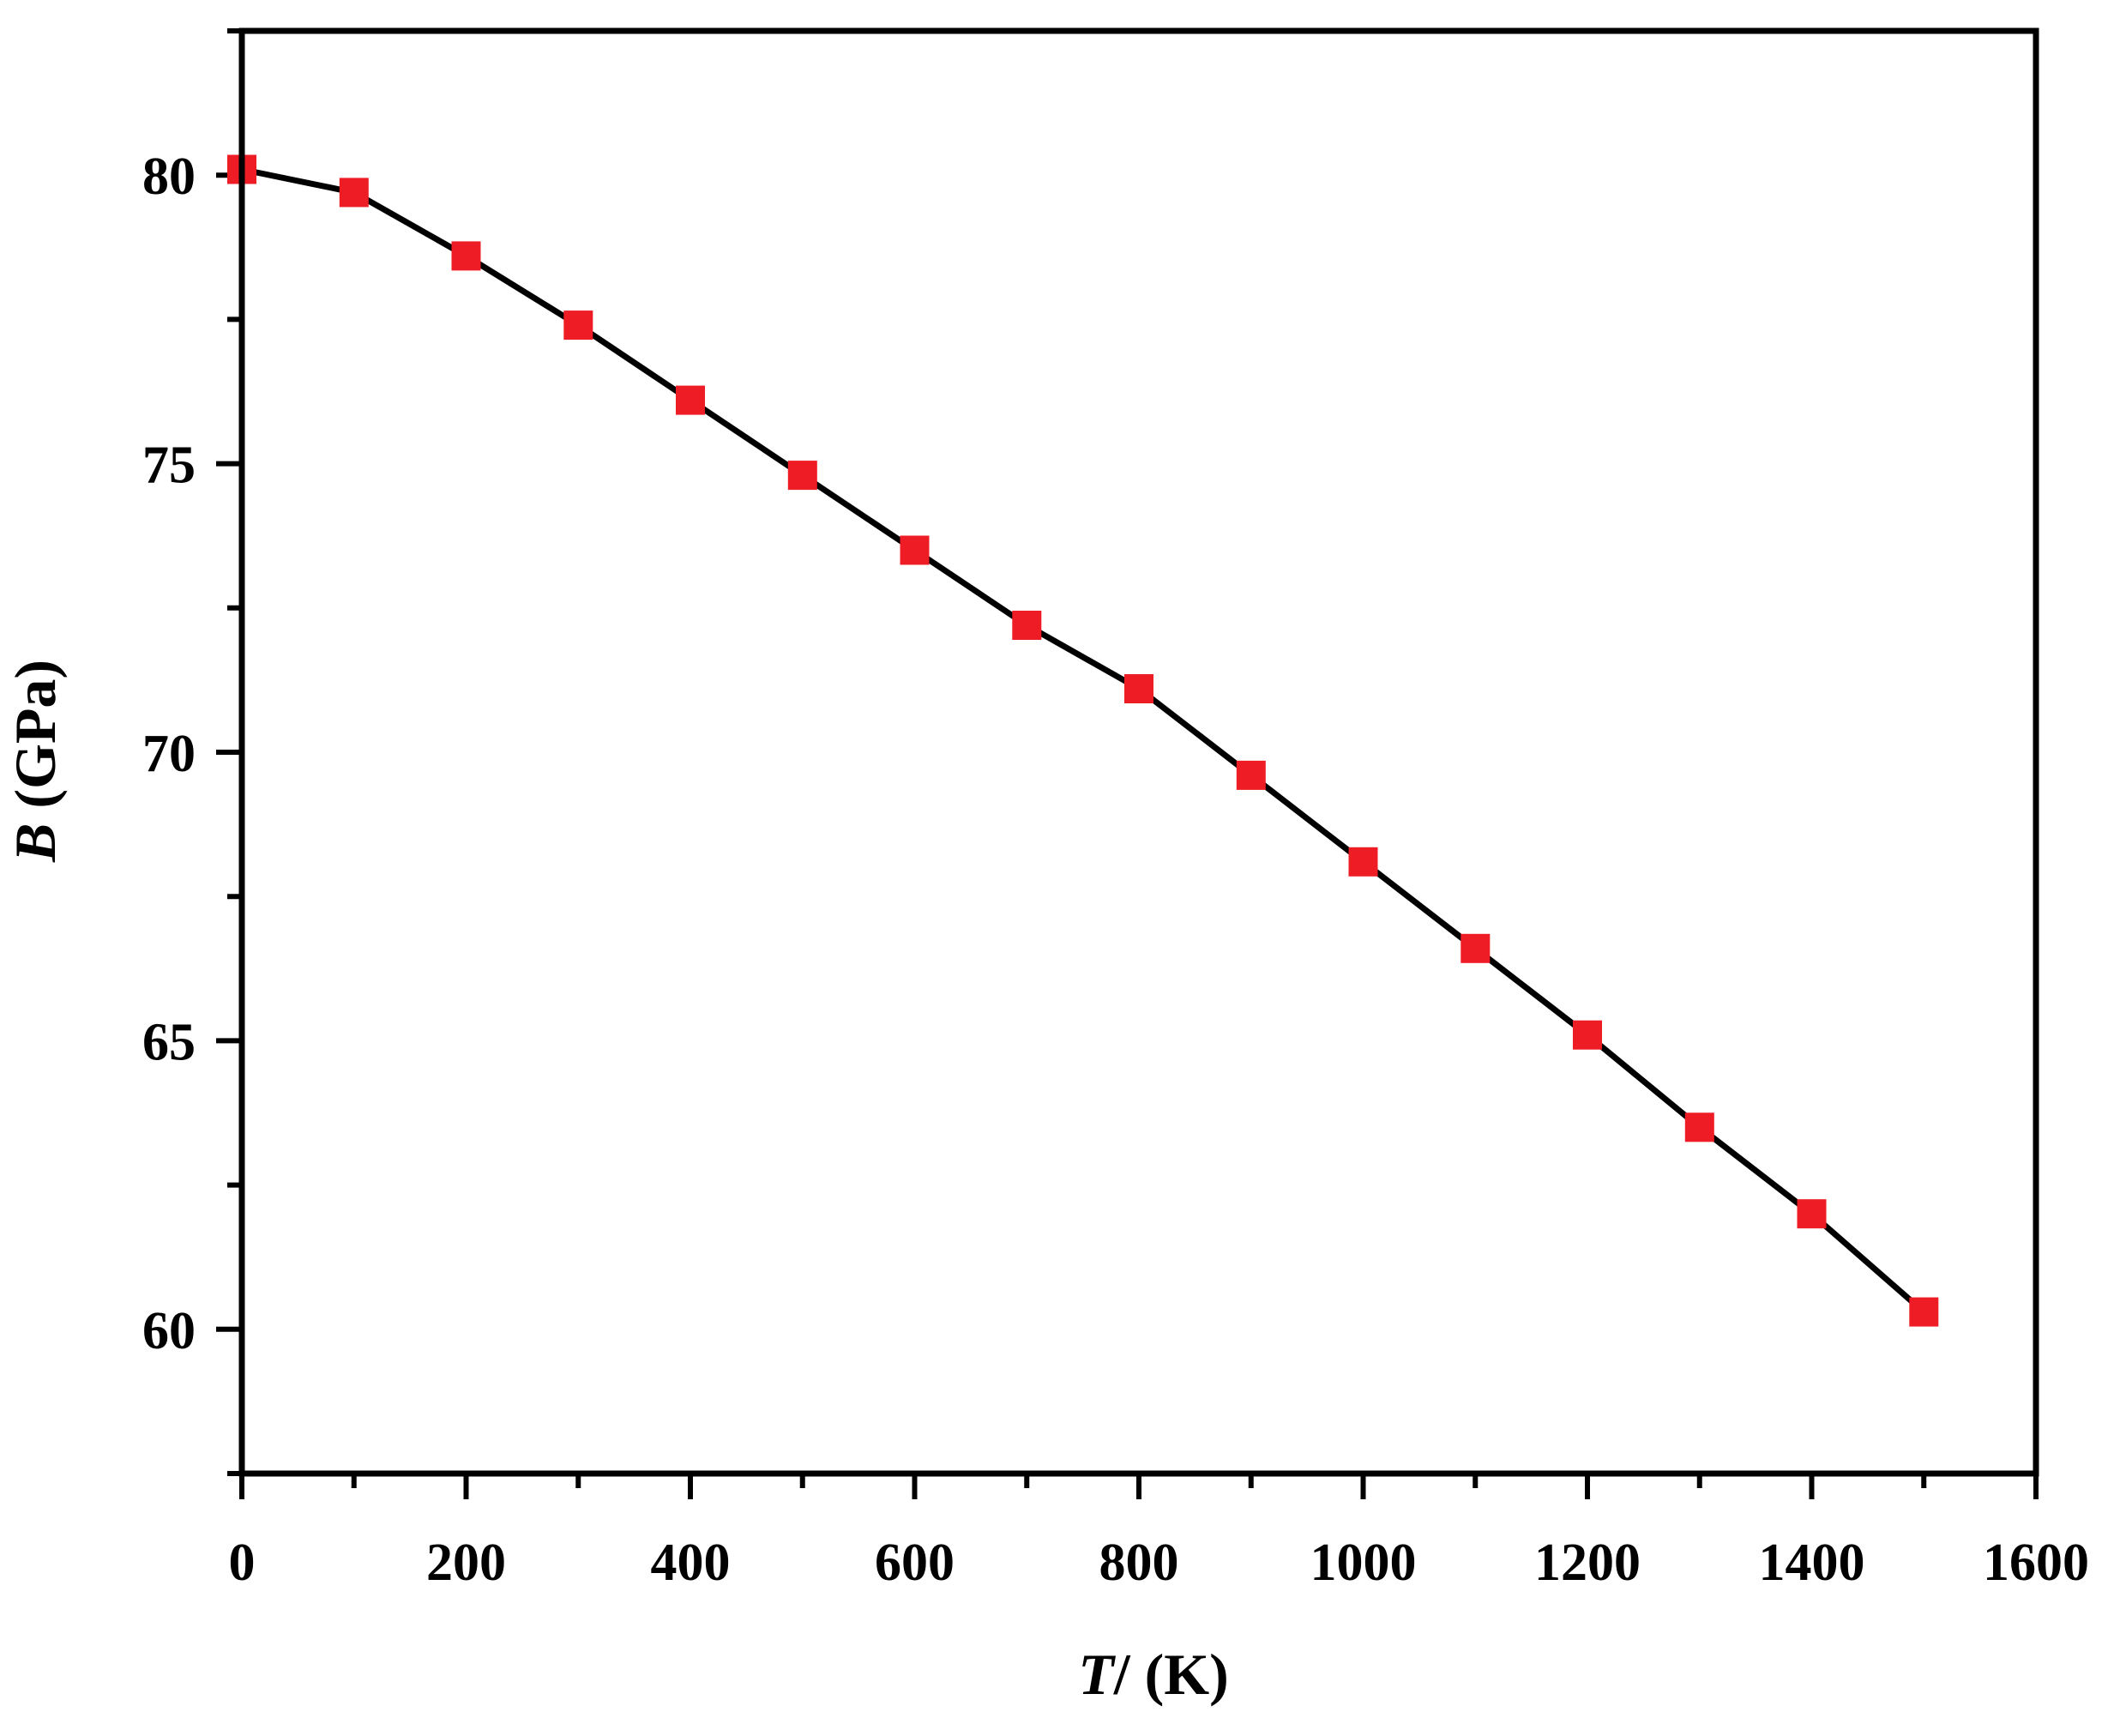 Image resolution: width=2120 pixels, height=1736 pixels. What do you see at coordinates (1171, 1674) in the screenshot?
I see `x-axis-unit: / (K)` at bounding box center [1171, 1674].